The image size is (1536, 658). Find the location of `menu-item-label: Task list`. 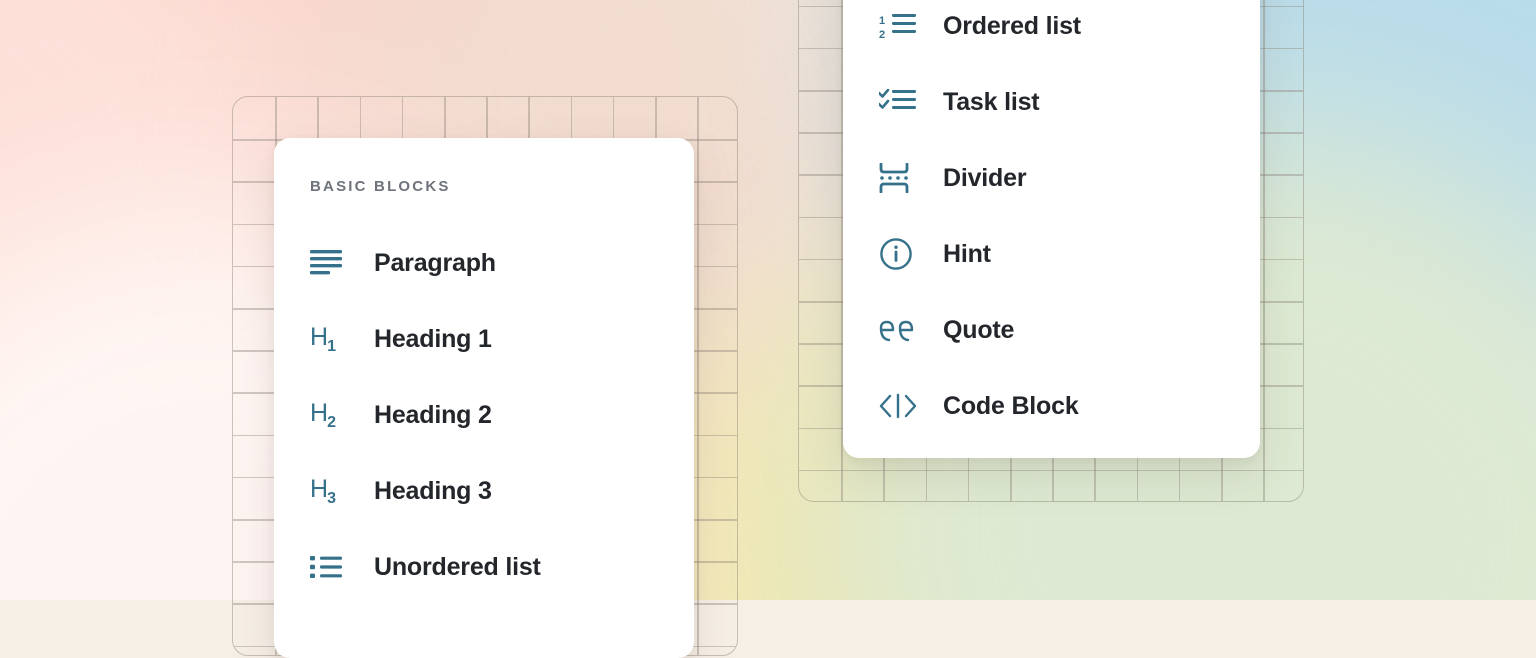

menu-item-label: Task list is located at coordinates (991, 101).